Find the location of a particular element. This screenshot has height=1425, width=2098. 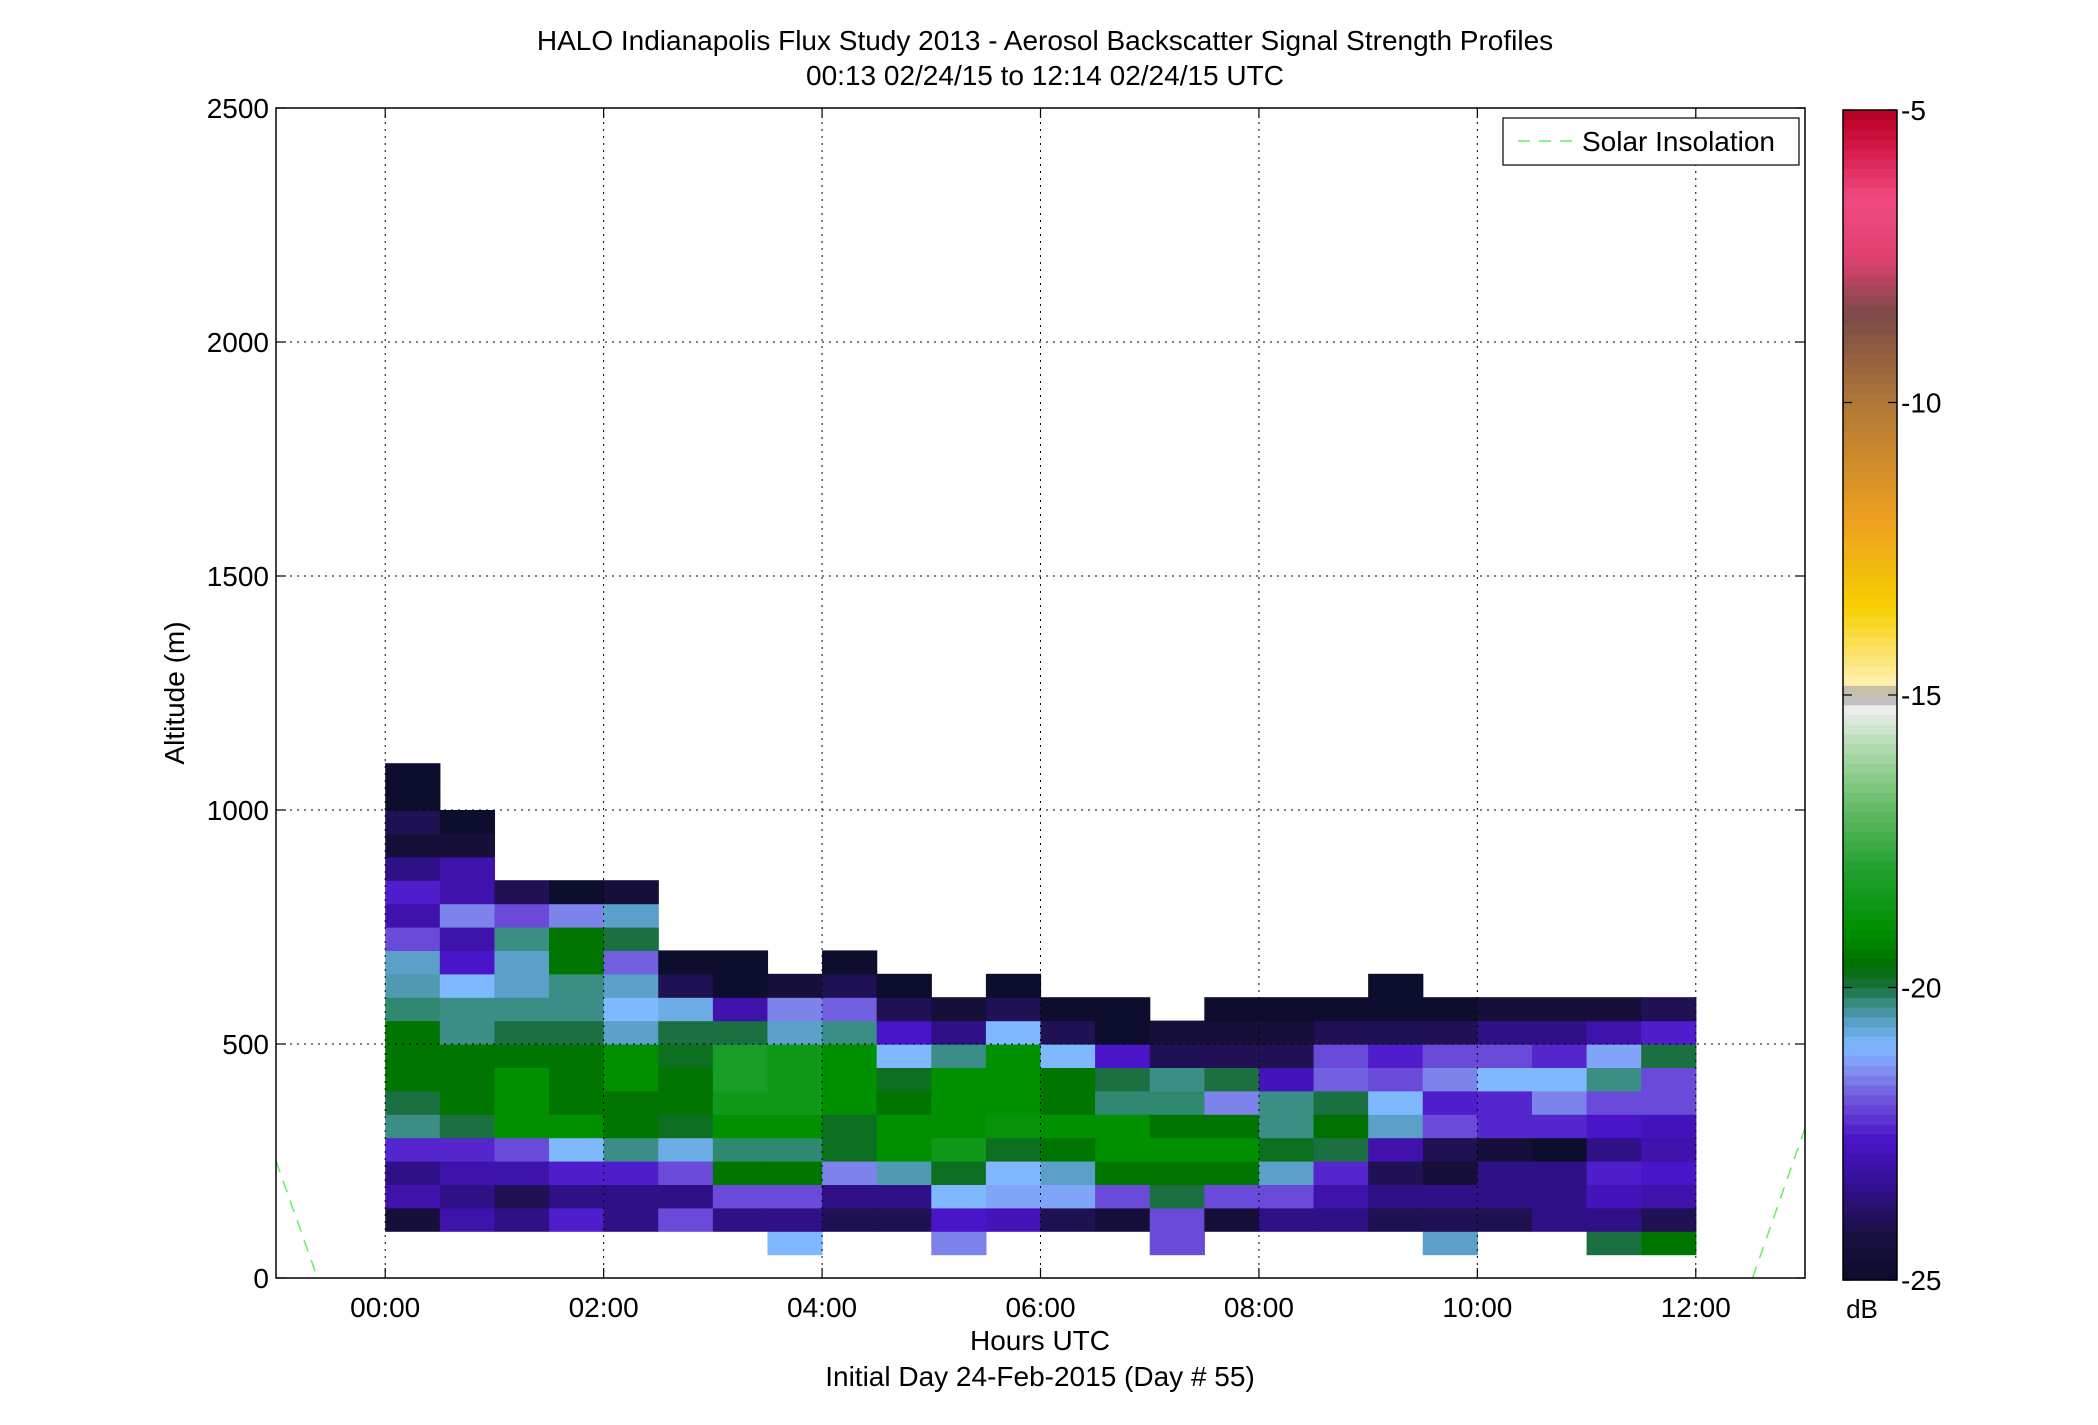

x-tick-label: 12:00 is located at coordinates (1696, 1307).